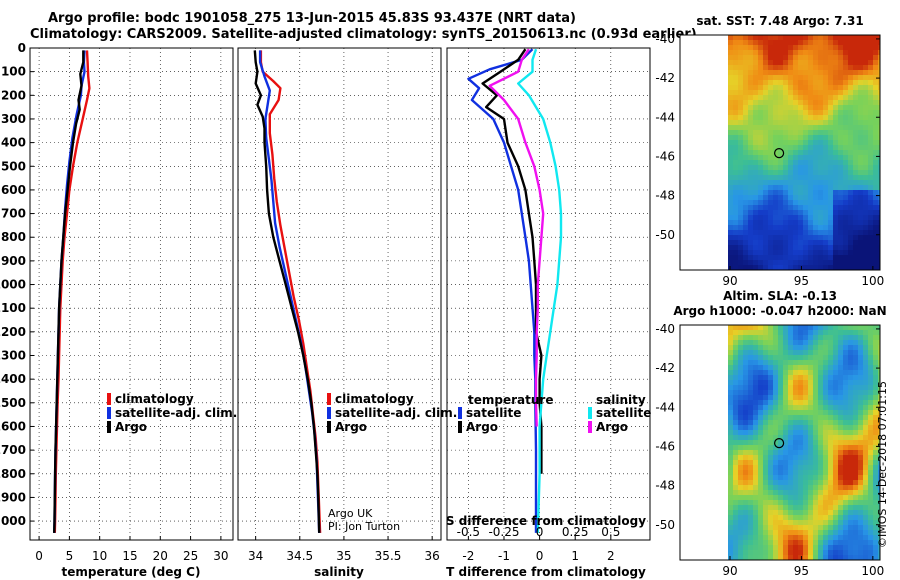 Image resolution: width=900 pixels, height=580 pixels. What do you see at coordinates (665, 486) in the screenshot?
I see `map-y-tick-label: -48` at bounding box center [665, 486].